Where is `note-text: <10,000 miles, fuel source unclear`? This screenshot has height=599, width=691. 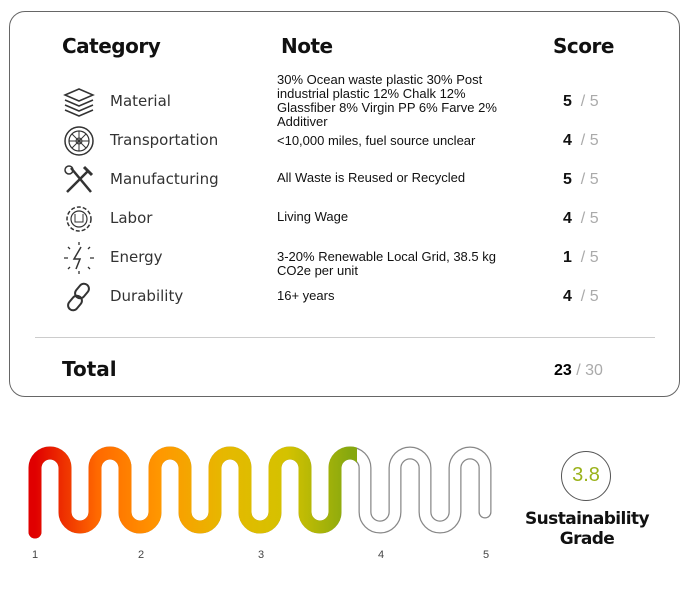 note-text: <10,000 miles, fuel source unclear is located at coordinates (376, 140).